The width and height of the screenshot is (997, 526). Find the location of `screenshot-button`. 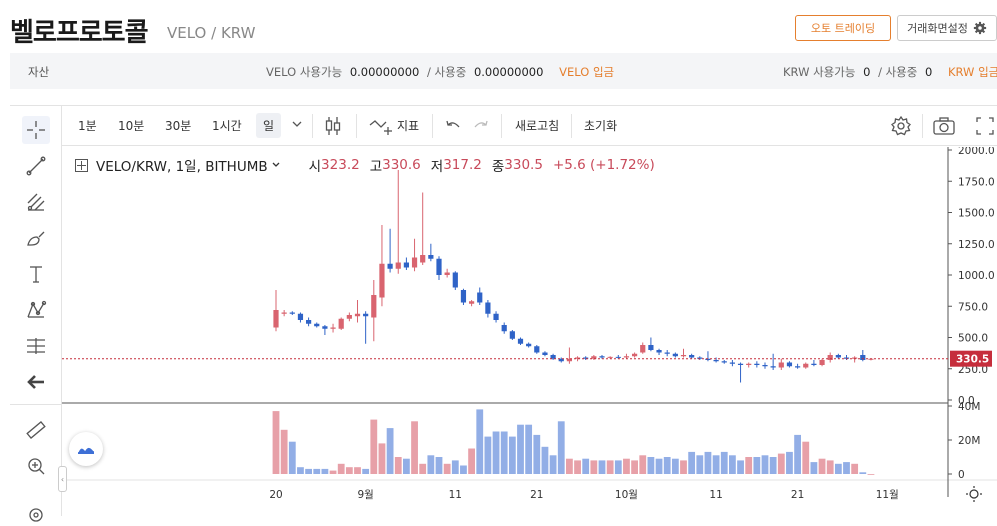

screenshot-button is located at coordinates (944, 127).